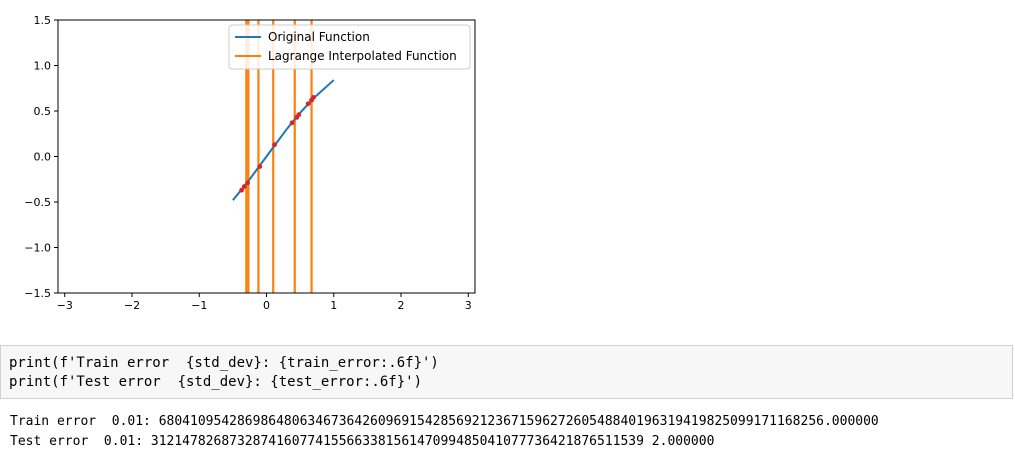 The width and height of the screenshot is (1015, 458). I want to click on y-tick-label: 1.5, so click(43, 20).